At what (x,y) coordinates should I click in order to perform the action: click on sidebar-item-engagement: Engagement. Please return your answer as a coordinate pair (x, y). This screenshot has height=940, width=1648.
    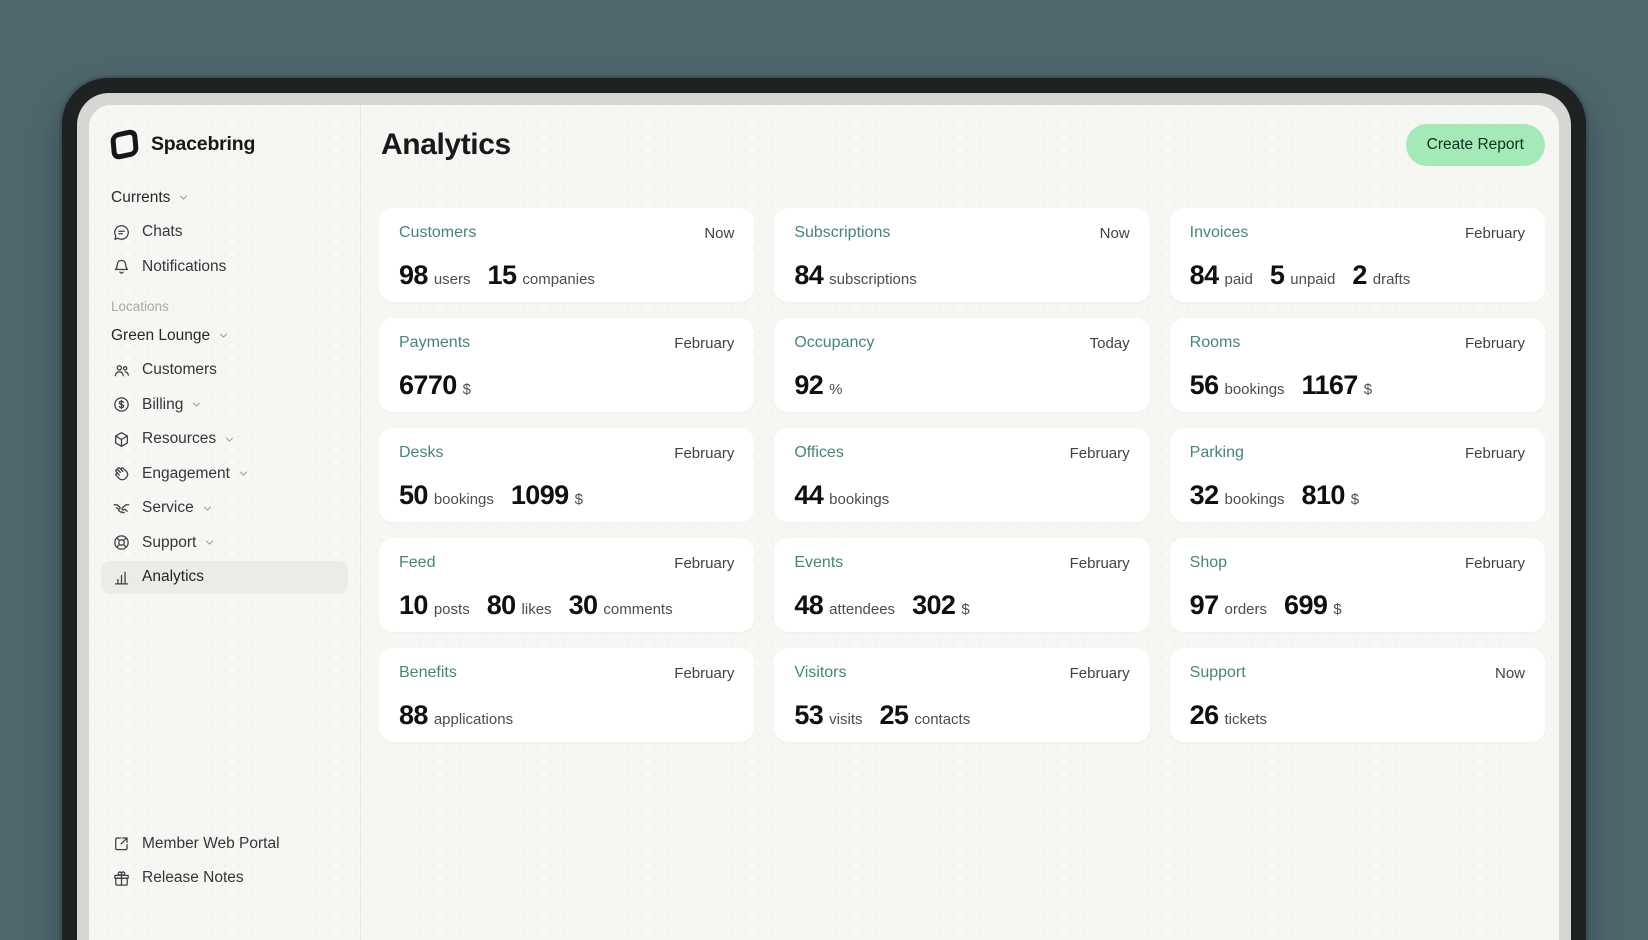
    Looking at the image, I should click on (224, 473).